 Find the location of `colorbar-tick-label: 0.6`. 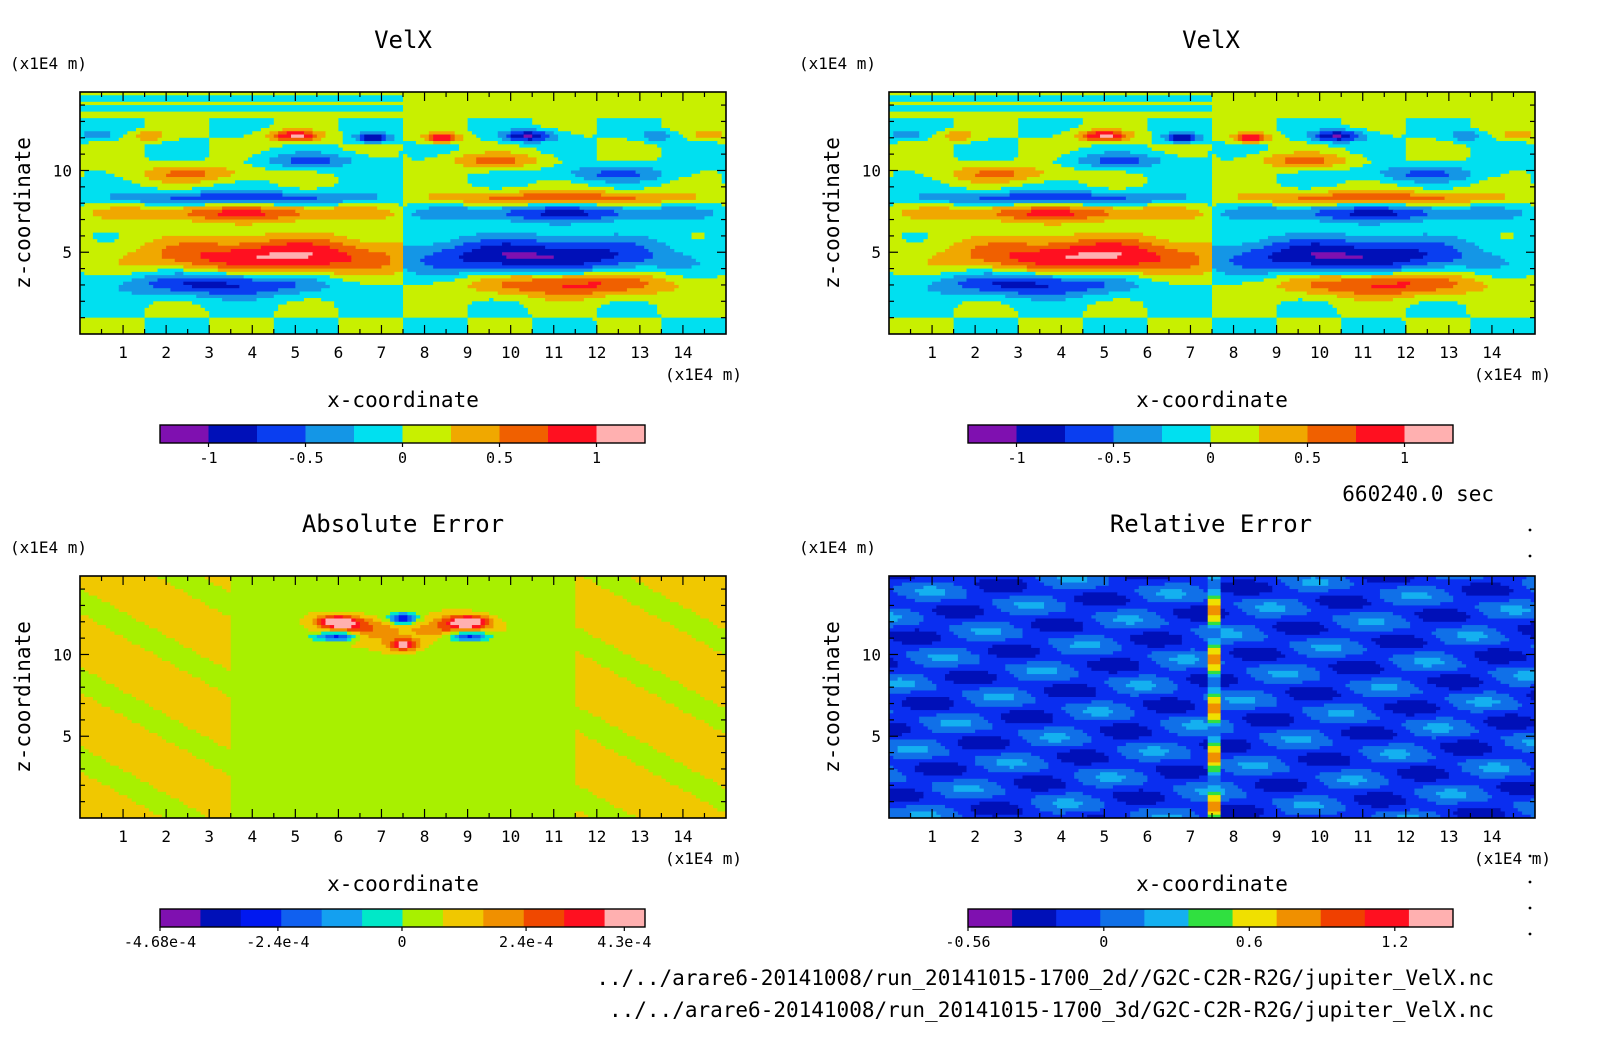

colorbar-tick-label: 0.6 is located at coordinates (1249, 942).